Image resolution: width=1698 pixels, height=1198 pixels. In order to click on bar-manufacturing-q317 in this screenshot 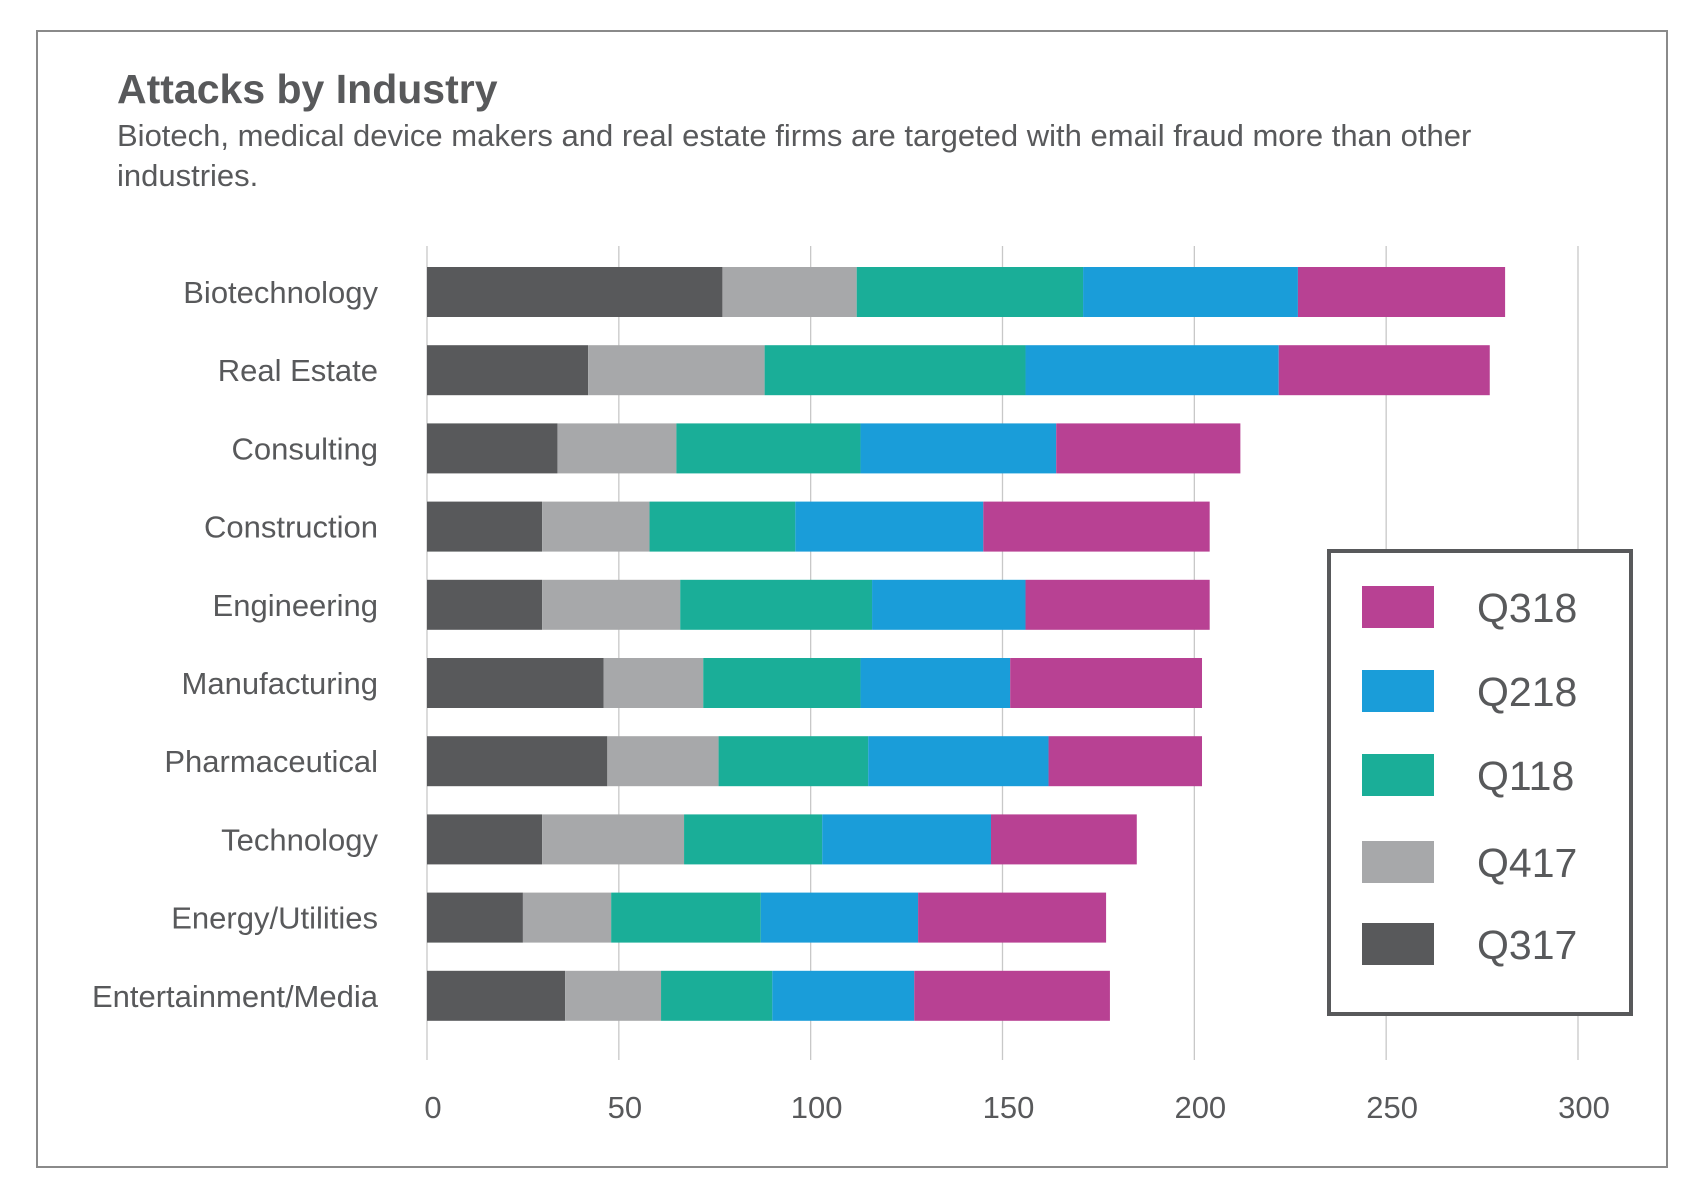, I will do `click(515, 683)`.